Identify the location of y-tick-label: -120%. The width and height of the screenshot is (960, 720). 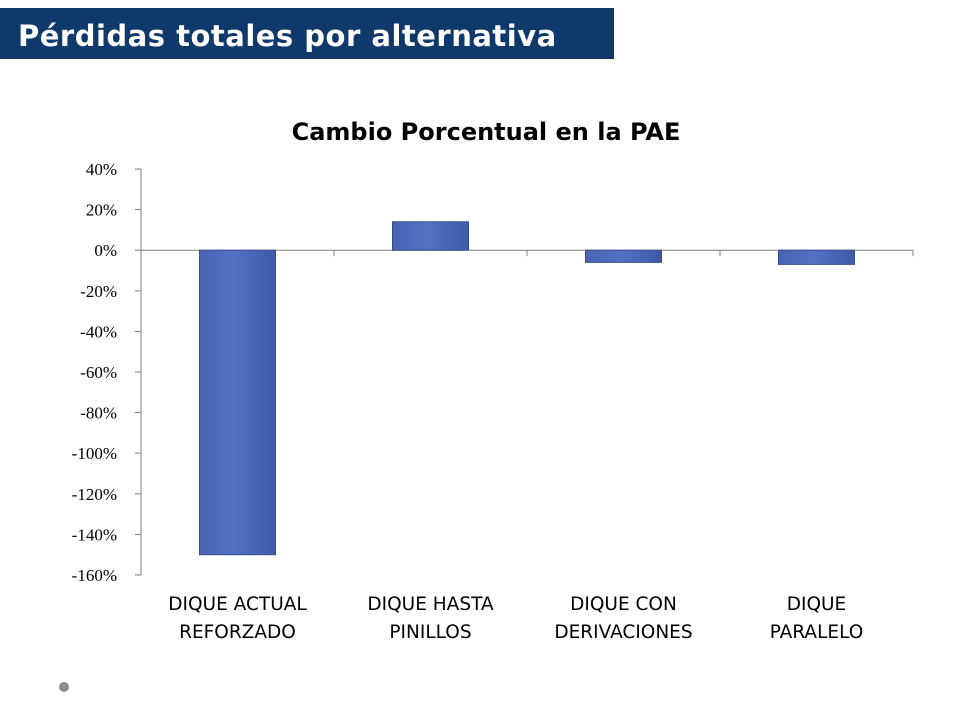
(94, 494).